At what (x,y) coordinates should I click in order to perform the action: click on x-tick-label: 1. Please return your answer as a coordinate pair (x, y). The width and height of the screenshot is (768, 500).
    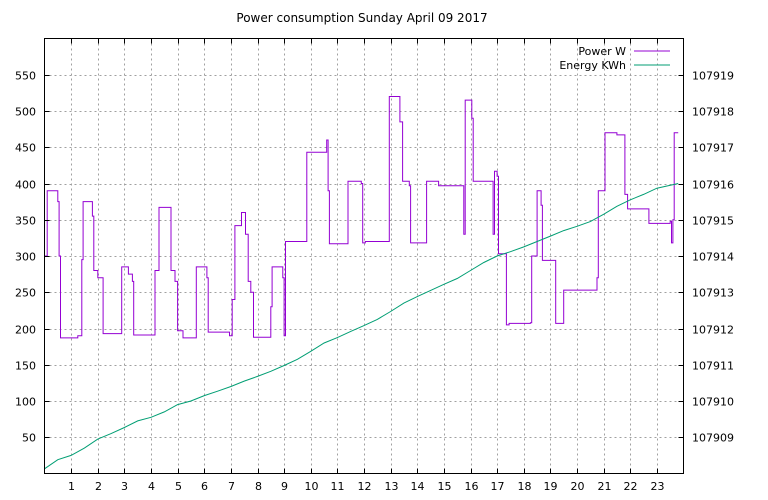
    Looking at the image, I should click on (71, 486).